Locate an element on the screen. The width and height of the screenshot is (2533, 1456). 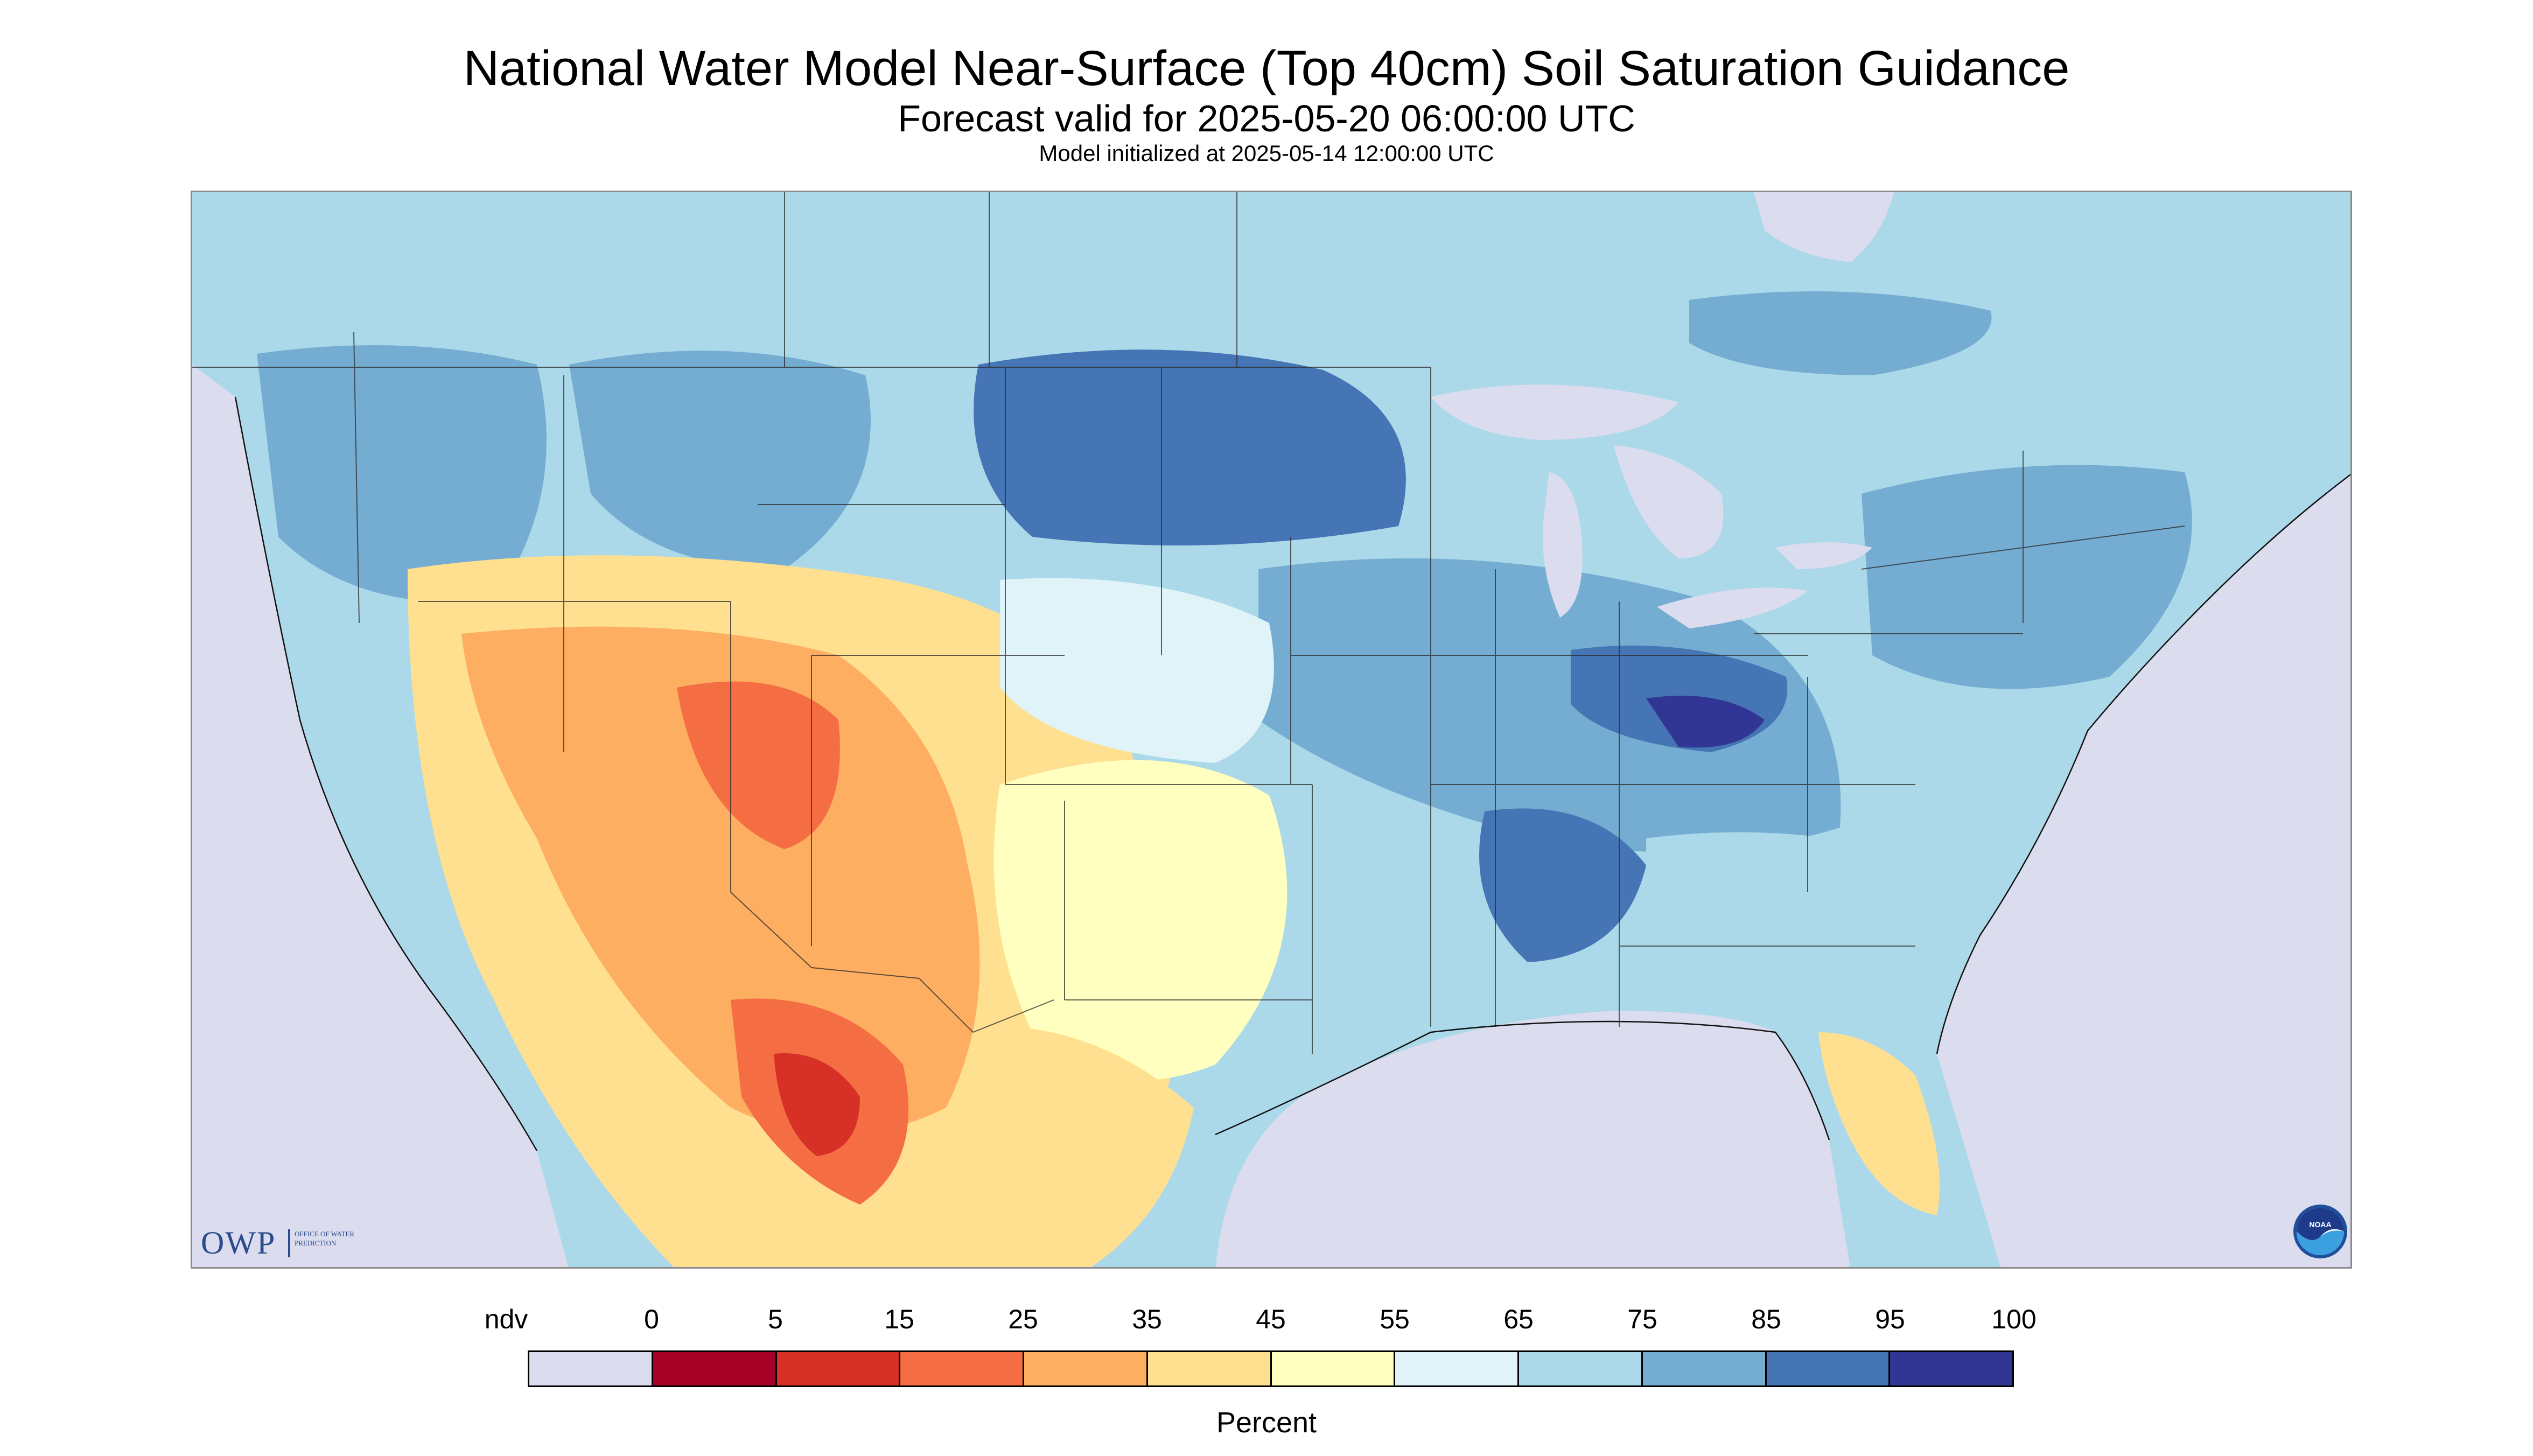
color-legend is located at coordinates (1271, 1368).